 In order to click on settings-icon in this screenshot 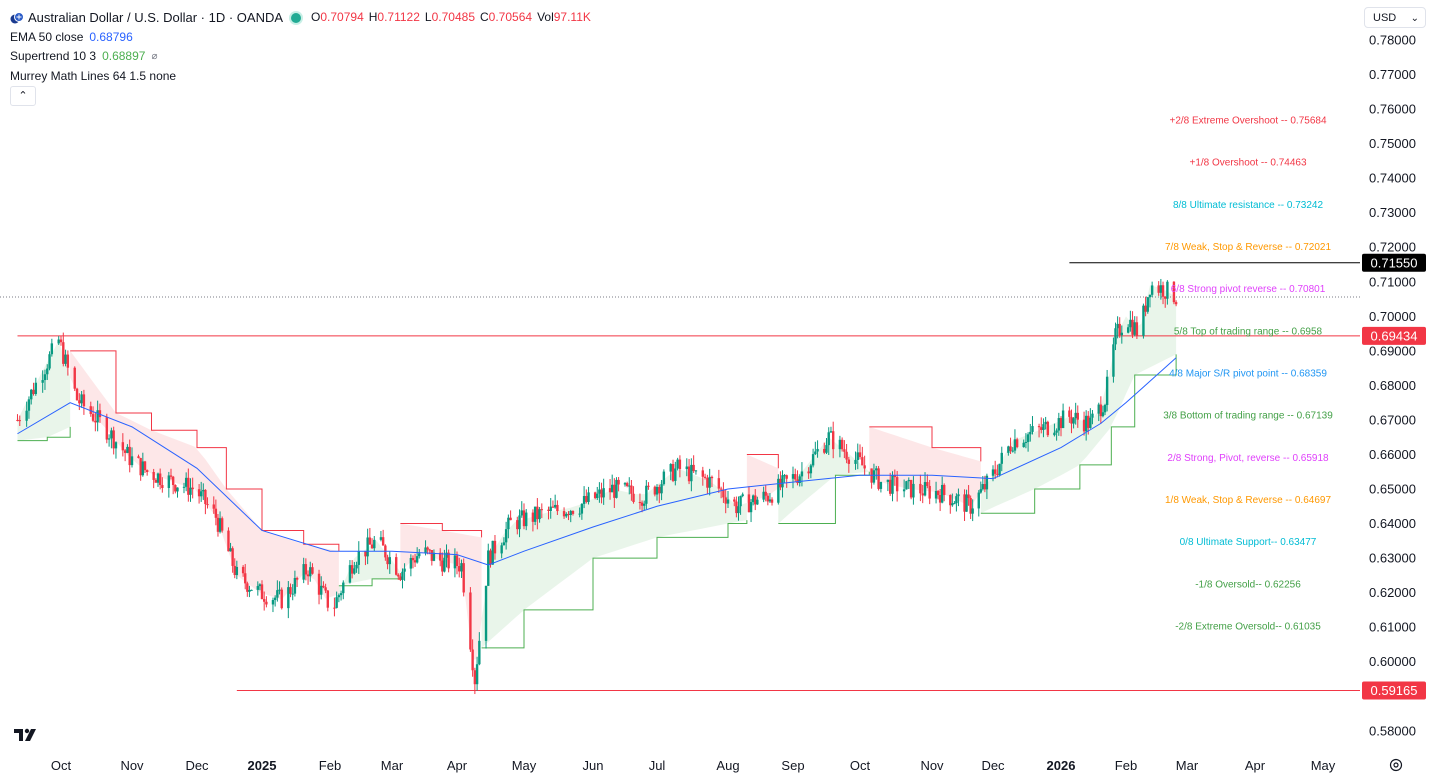, I will do `click(1396, 765)`.